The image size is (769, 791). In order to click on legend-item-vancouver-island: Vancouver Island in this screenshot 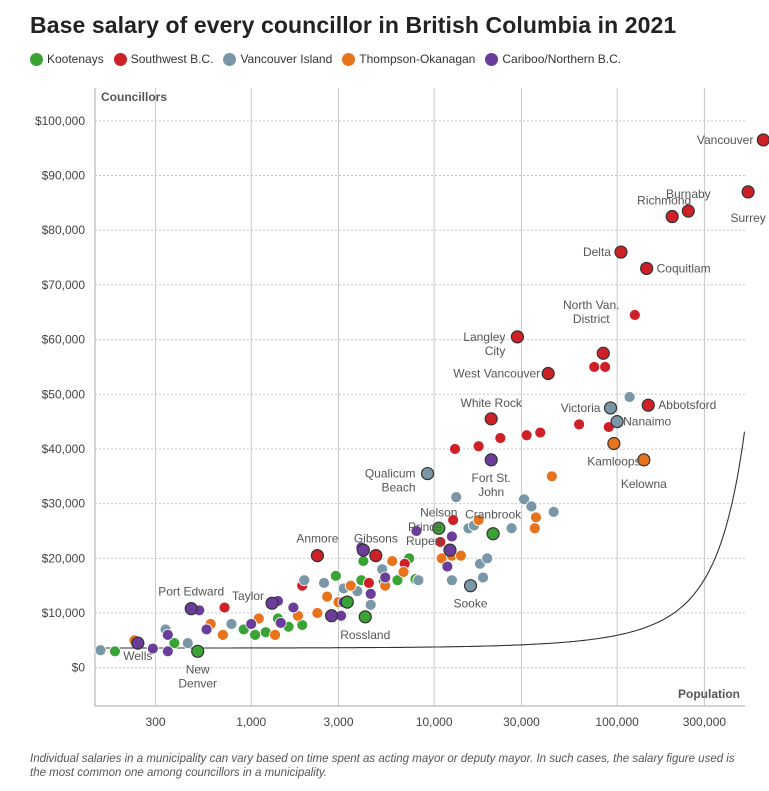, I will do `click(277, 59)`.